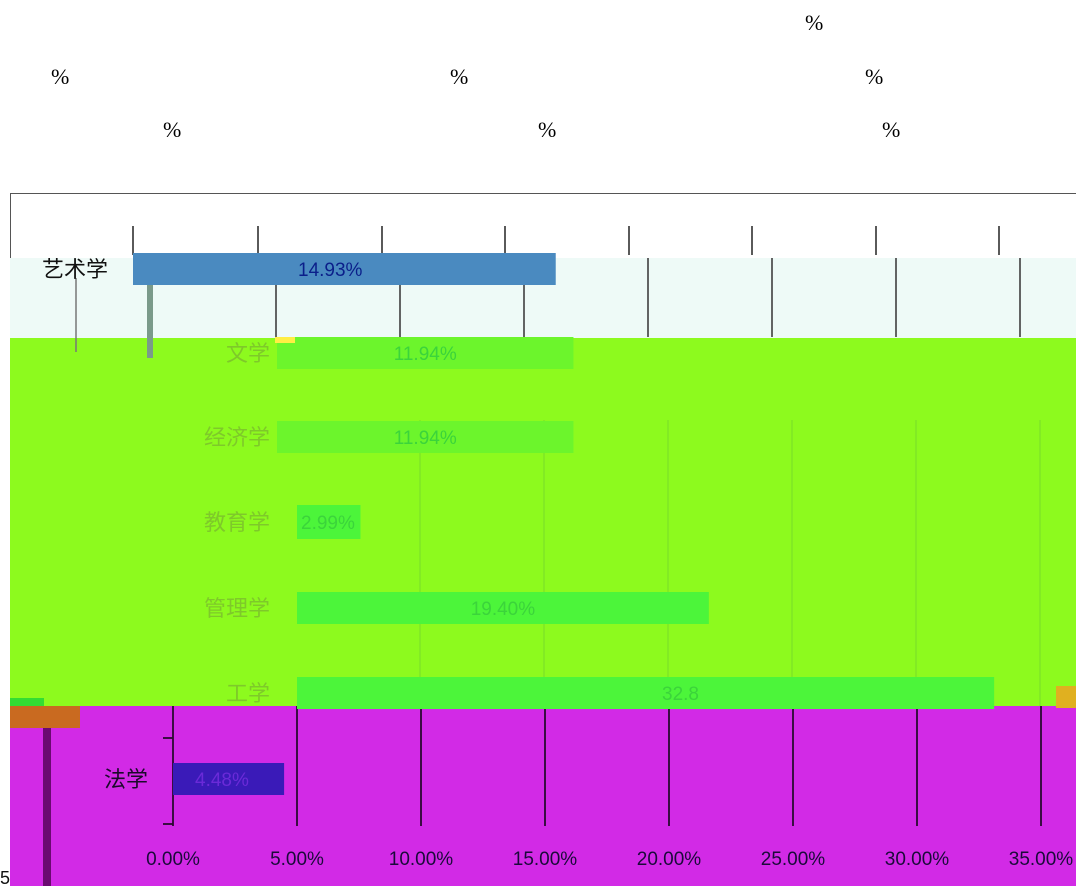 This screenshot has height=886, width=1076. What do you see at coordinates (330, 270) in the screenshot?
I see `data-label: 14.93%` at bounding box center [330, 270].